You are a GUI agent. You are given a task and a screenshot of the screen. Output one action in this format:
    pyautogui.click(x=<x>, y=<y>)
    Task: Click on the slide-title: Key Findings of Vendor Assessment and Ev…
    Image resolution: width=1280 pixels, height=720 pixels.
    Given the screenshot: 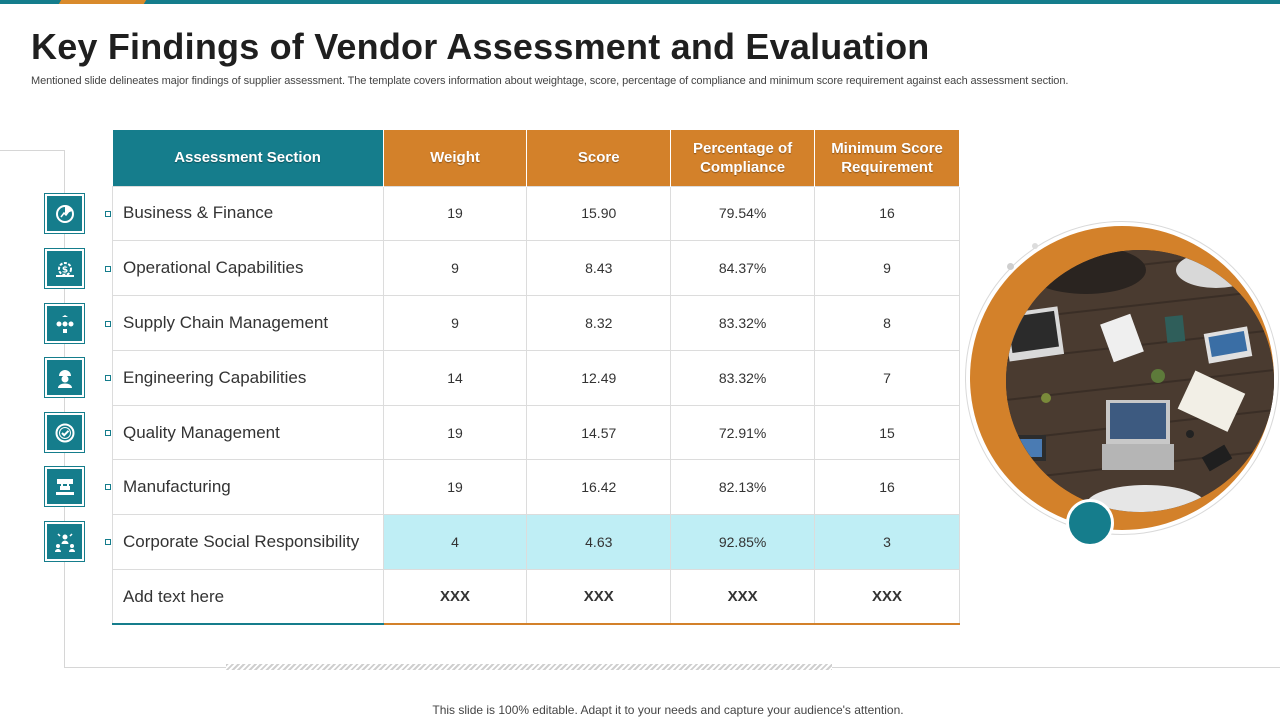 What is the action you would take?
    pyautogui.click(x=480, y=46)
    